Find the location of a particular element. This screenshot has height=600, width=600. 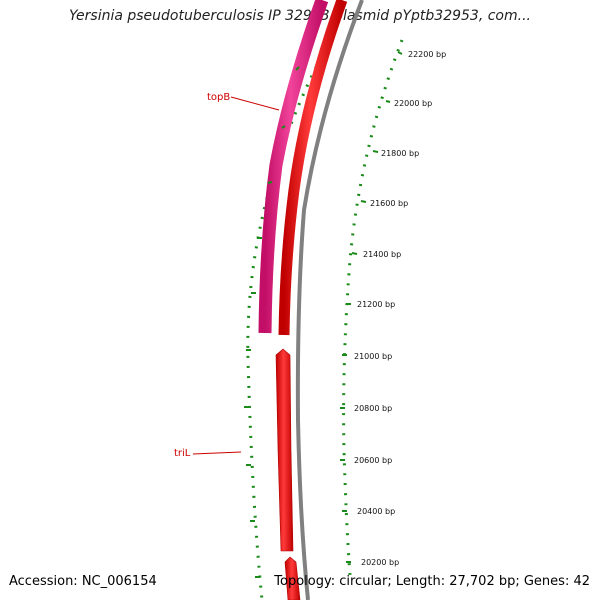

ruler-label: 22000 bp is located at coordinates (413, 103).